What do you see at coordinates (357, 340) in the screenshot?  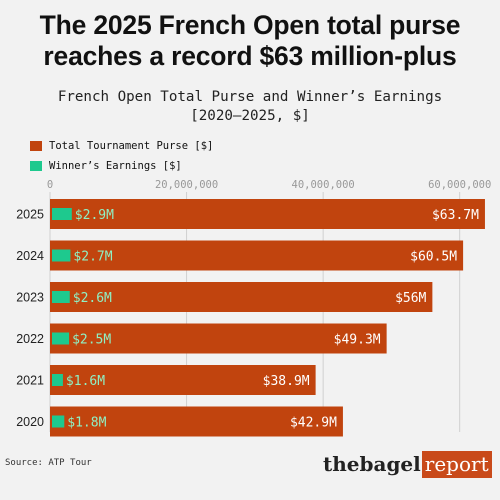 I see `data-label-total-purse: $49.3M` at bounding box center [357, 340].